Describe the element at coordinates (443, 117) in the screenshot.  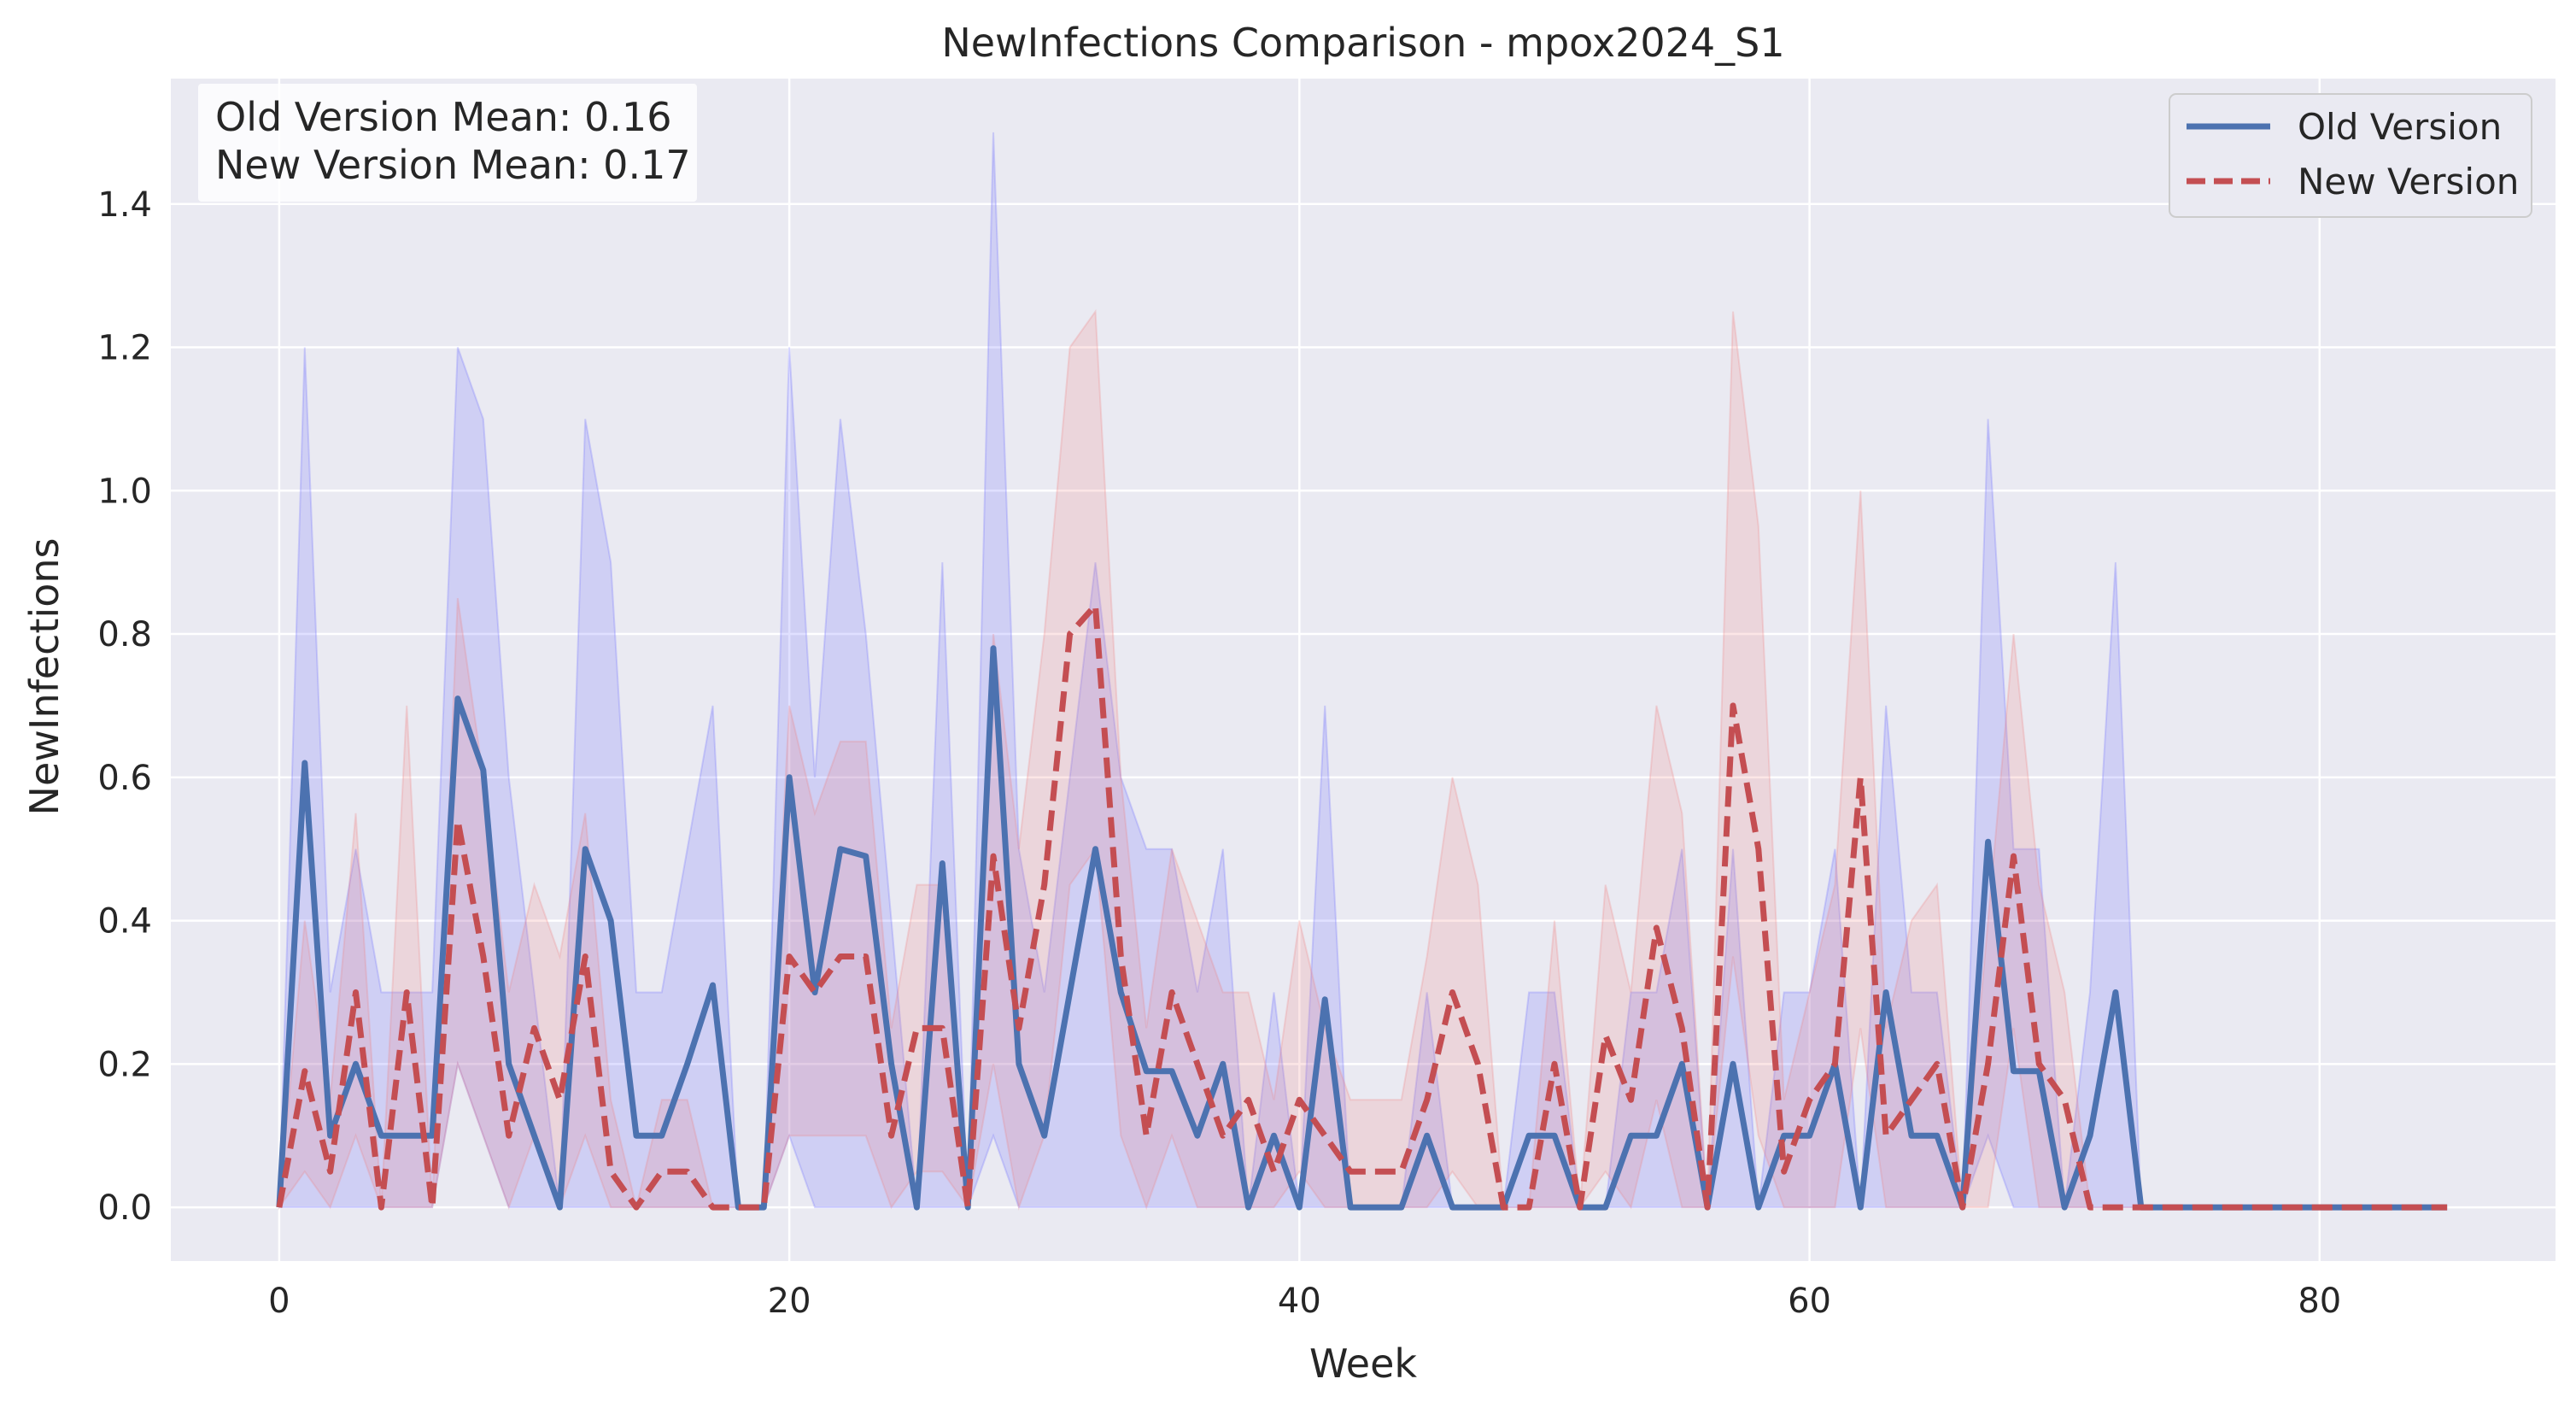
I see `old-version-mean-text: Old Version Mean: 0.16` at that location.